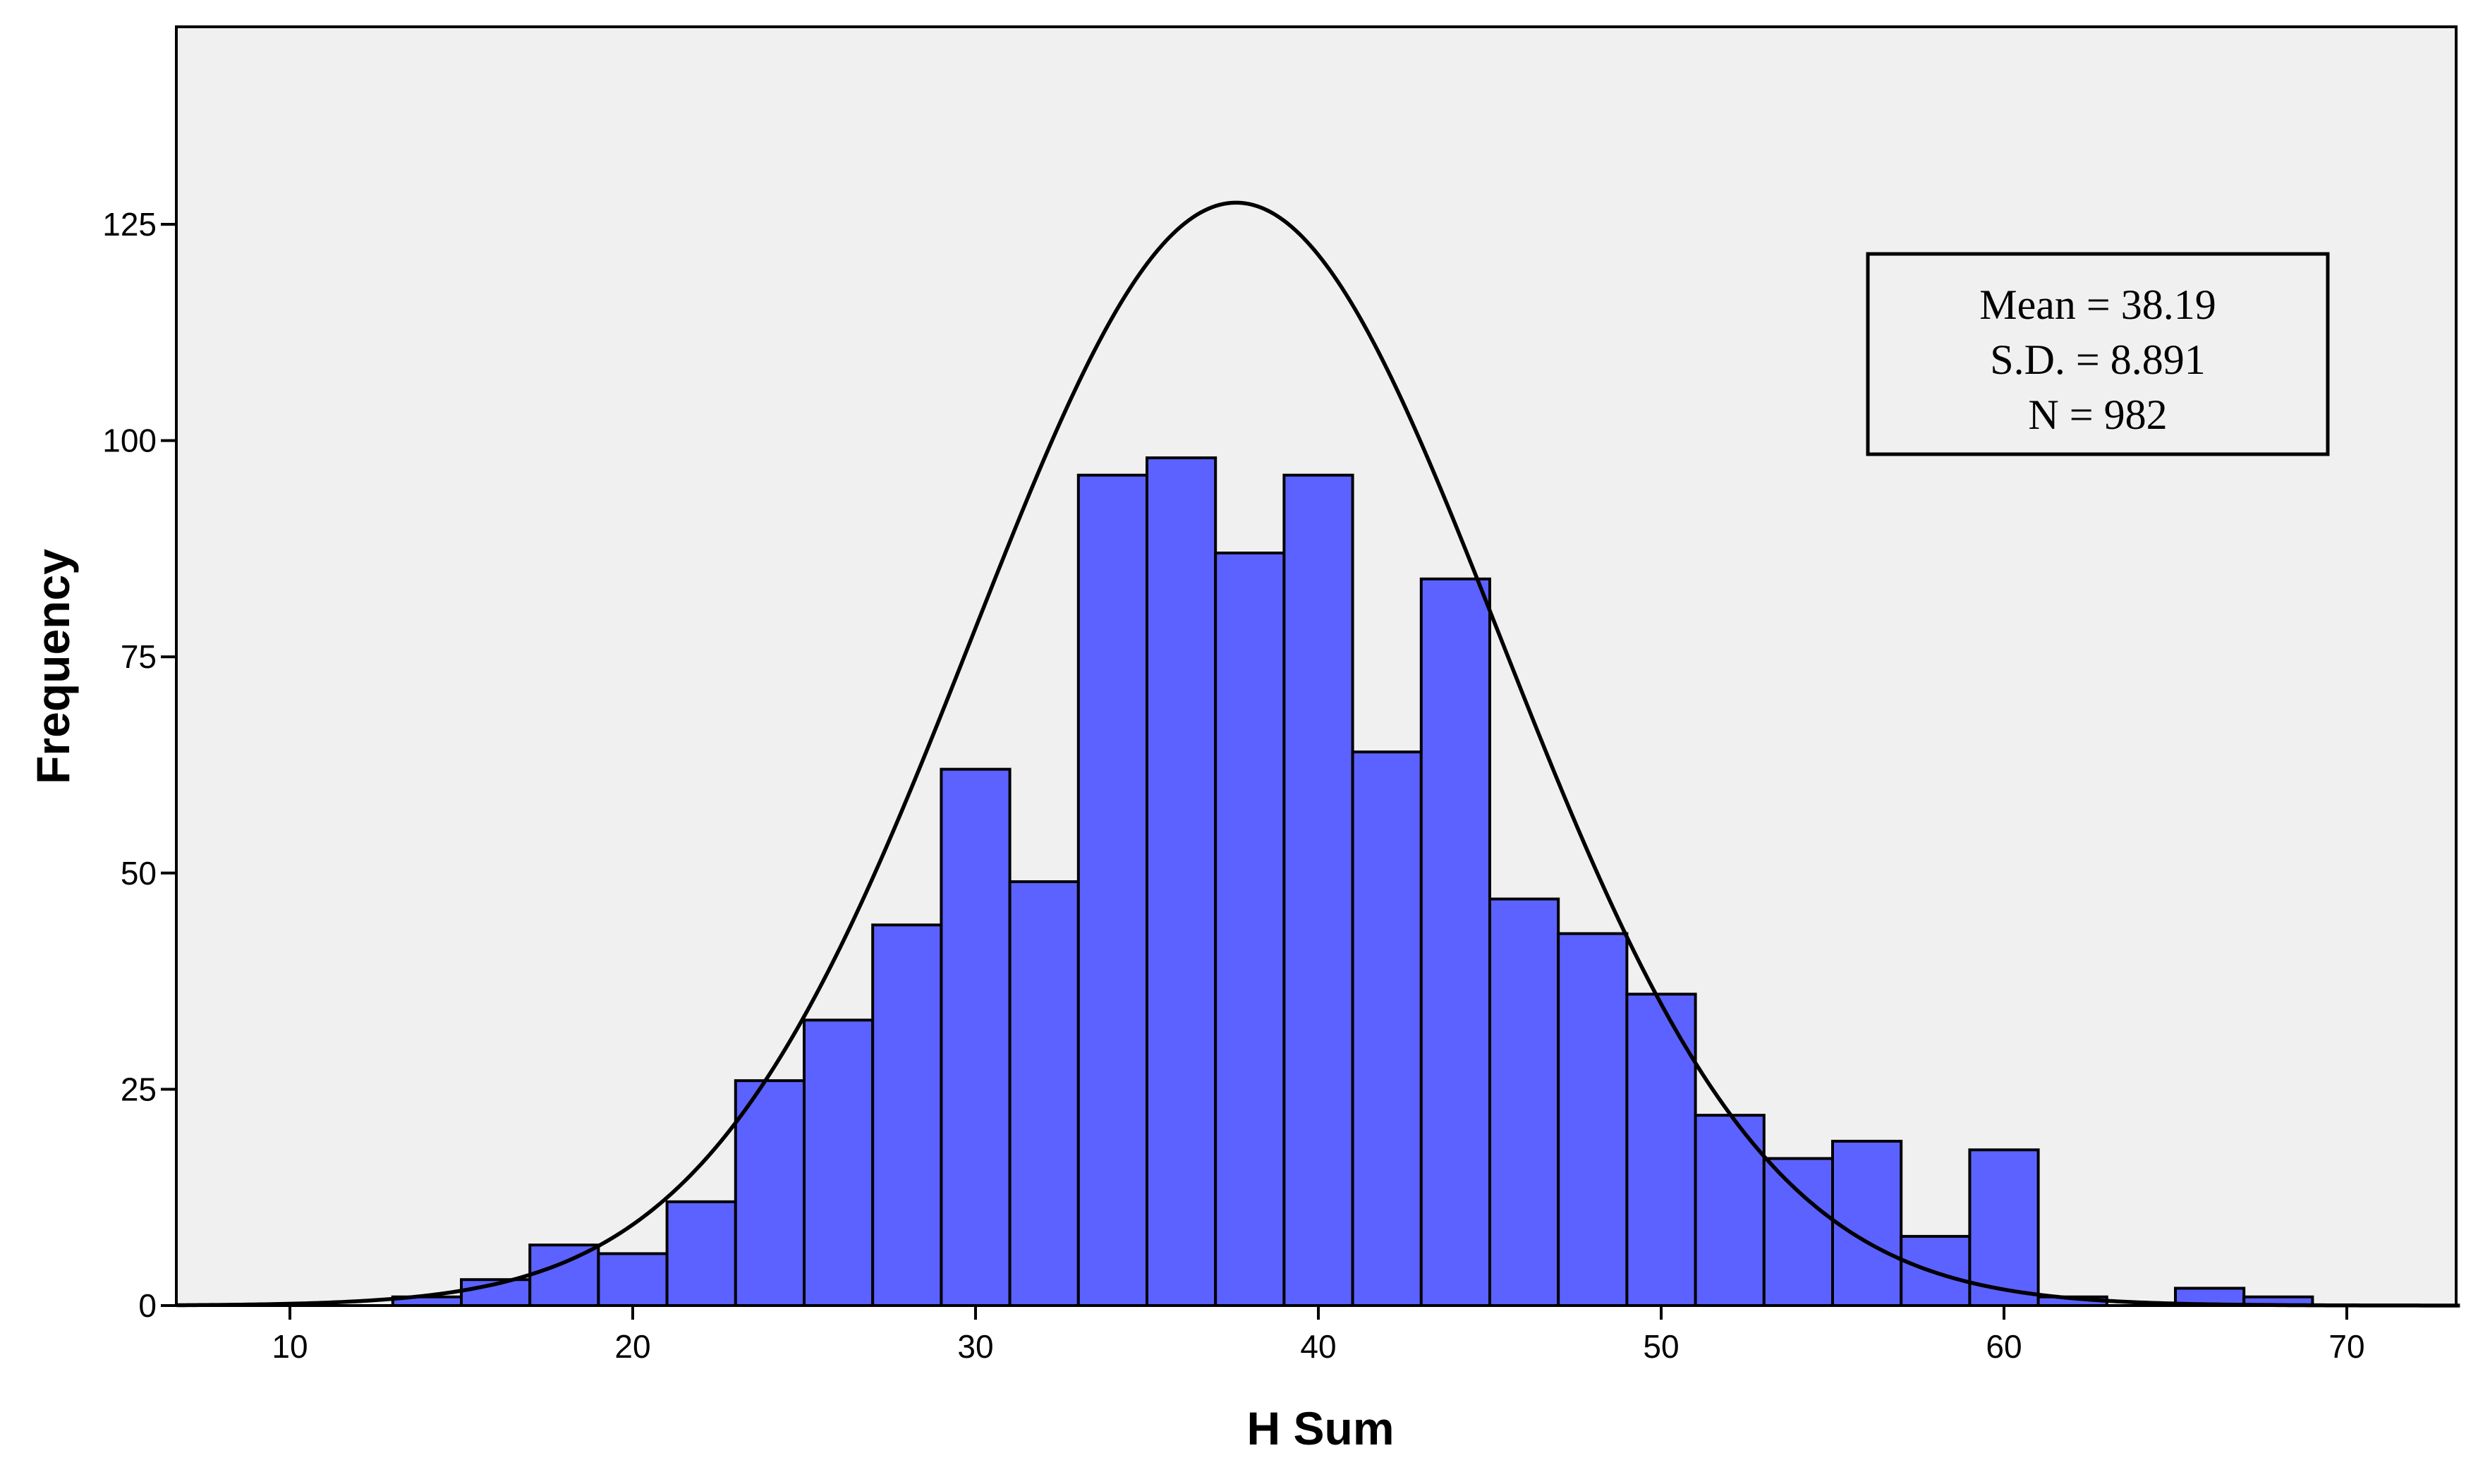 The width and height of the screenshot is (2490, 1484). I want to click on stats-n: N = 982, so click(2097, 414).